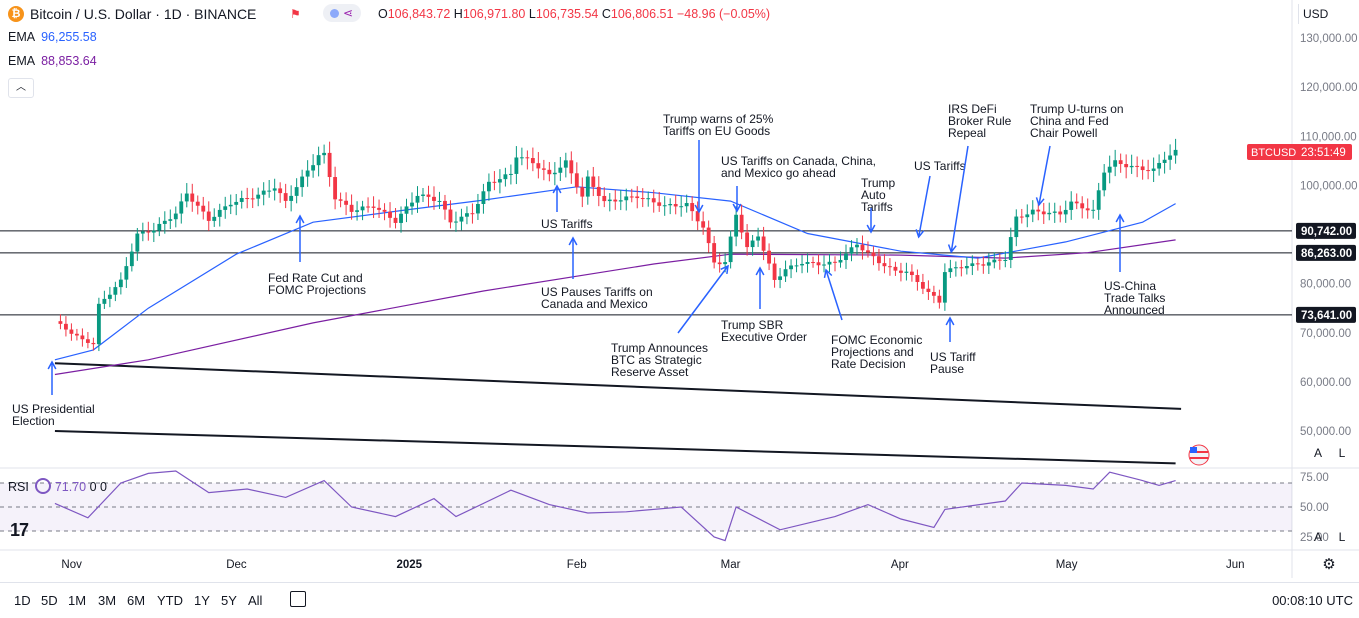  Describe the element at coordinates (170, 600) in the screenshot. I see `range-ytd: YTD` at that location.